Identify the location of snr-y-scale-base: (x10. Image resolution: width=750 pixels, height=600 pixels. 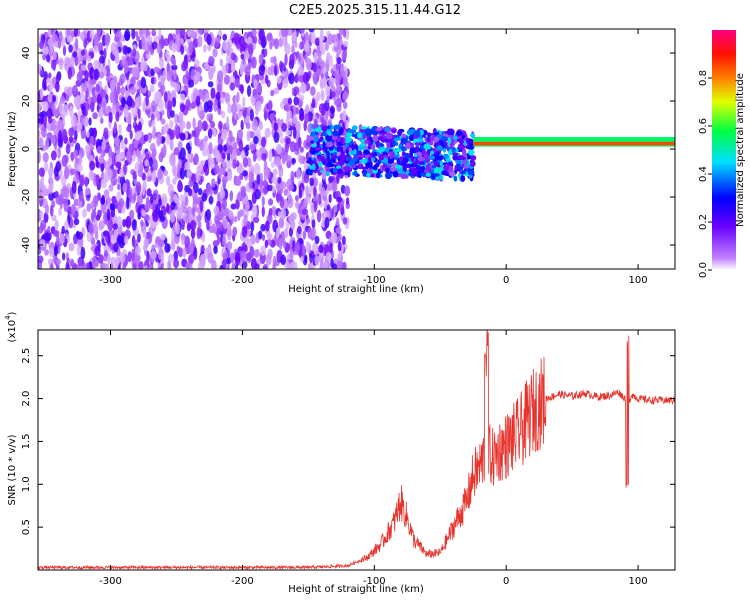
(12, 331).